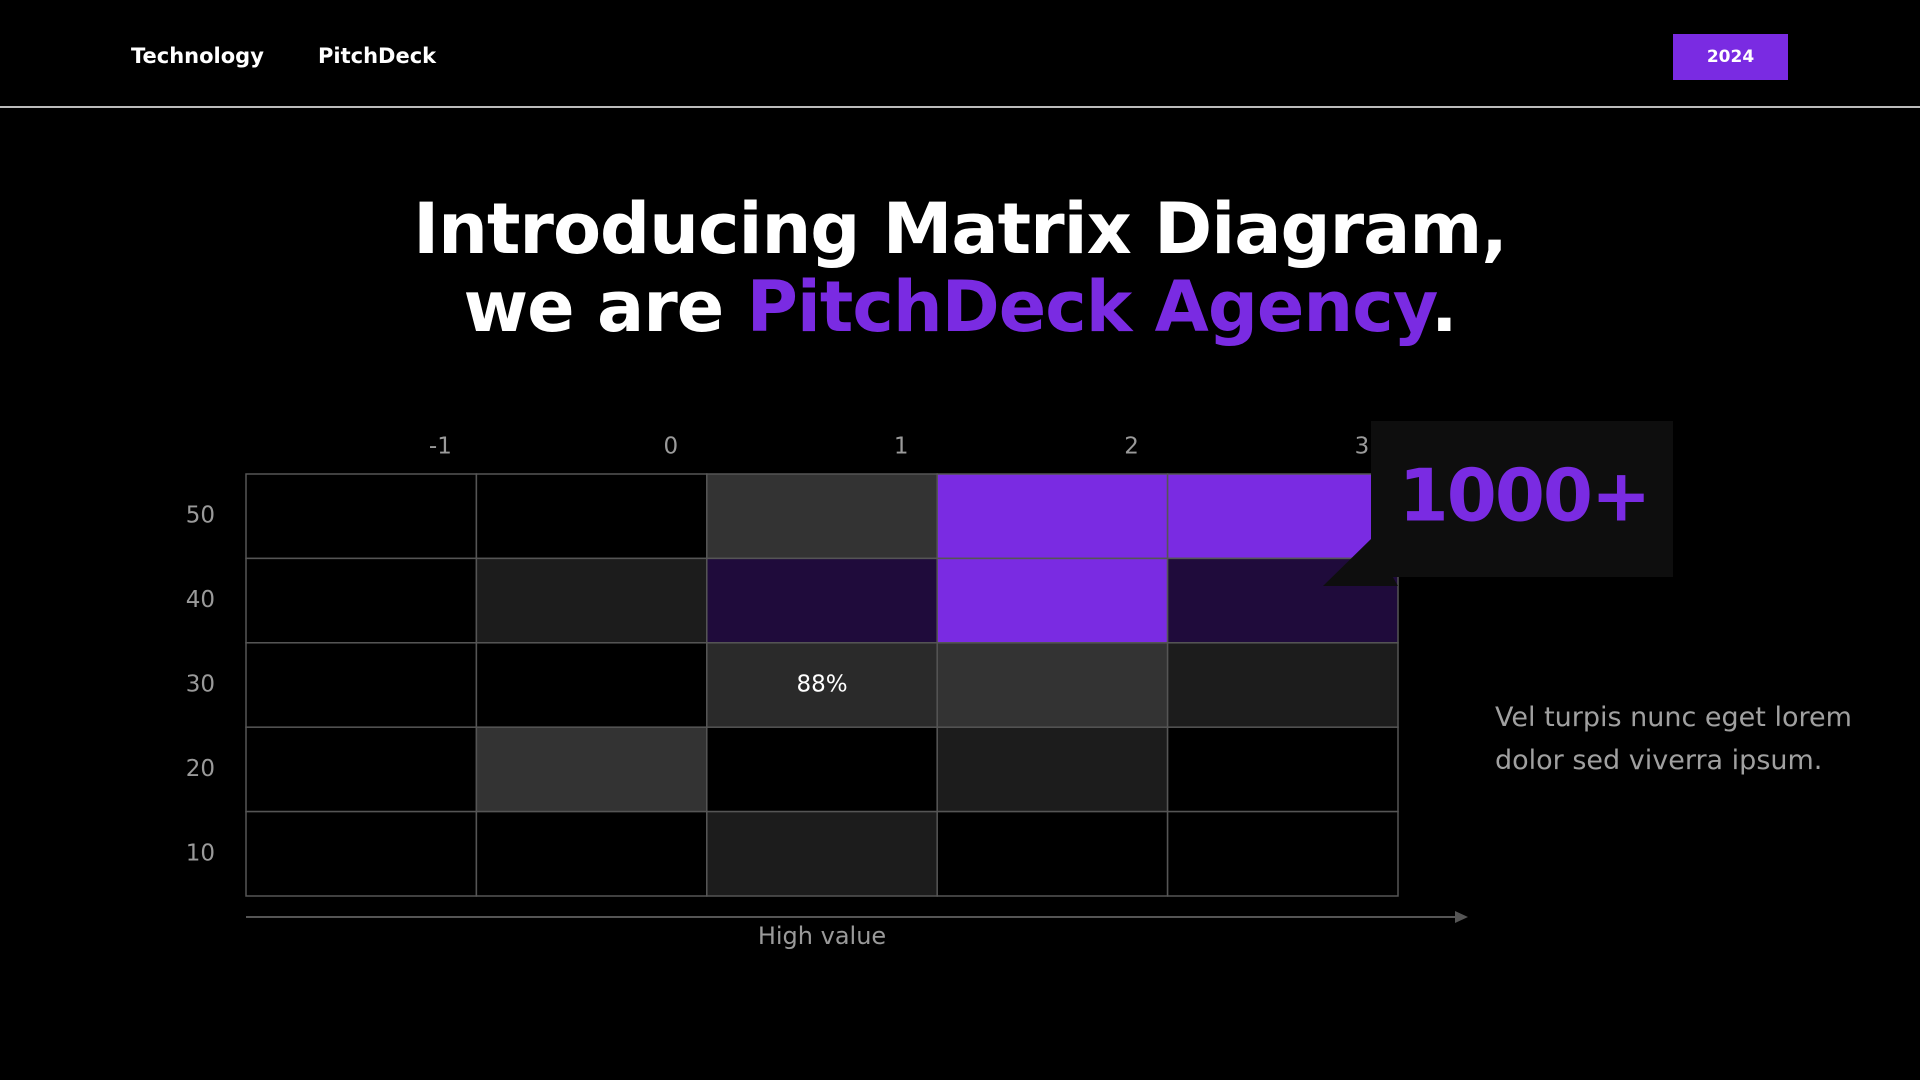 This screenshot has height=1080, width=1920. I want to click on divider, so click(960, 107).